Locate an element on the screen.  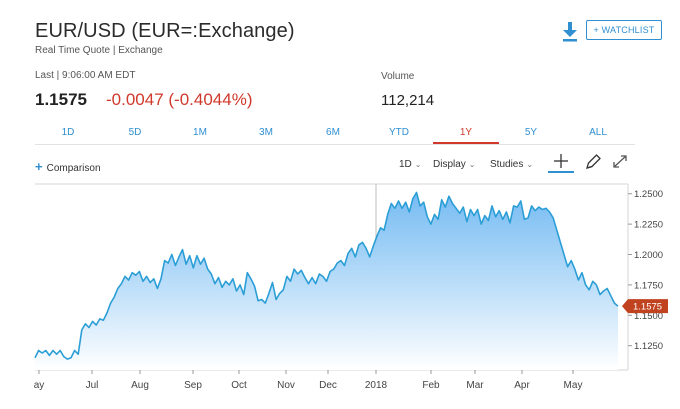
volume-label: Volume is located at coordinates (398, 76).